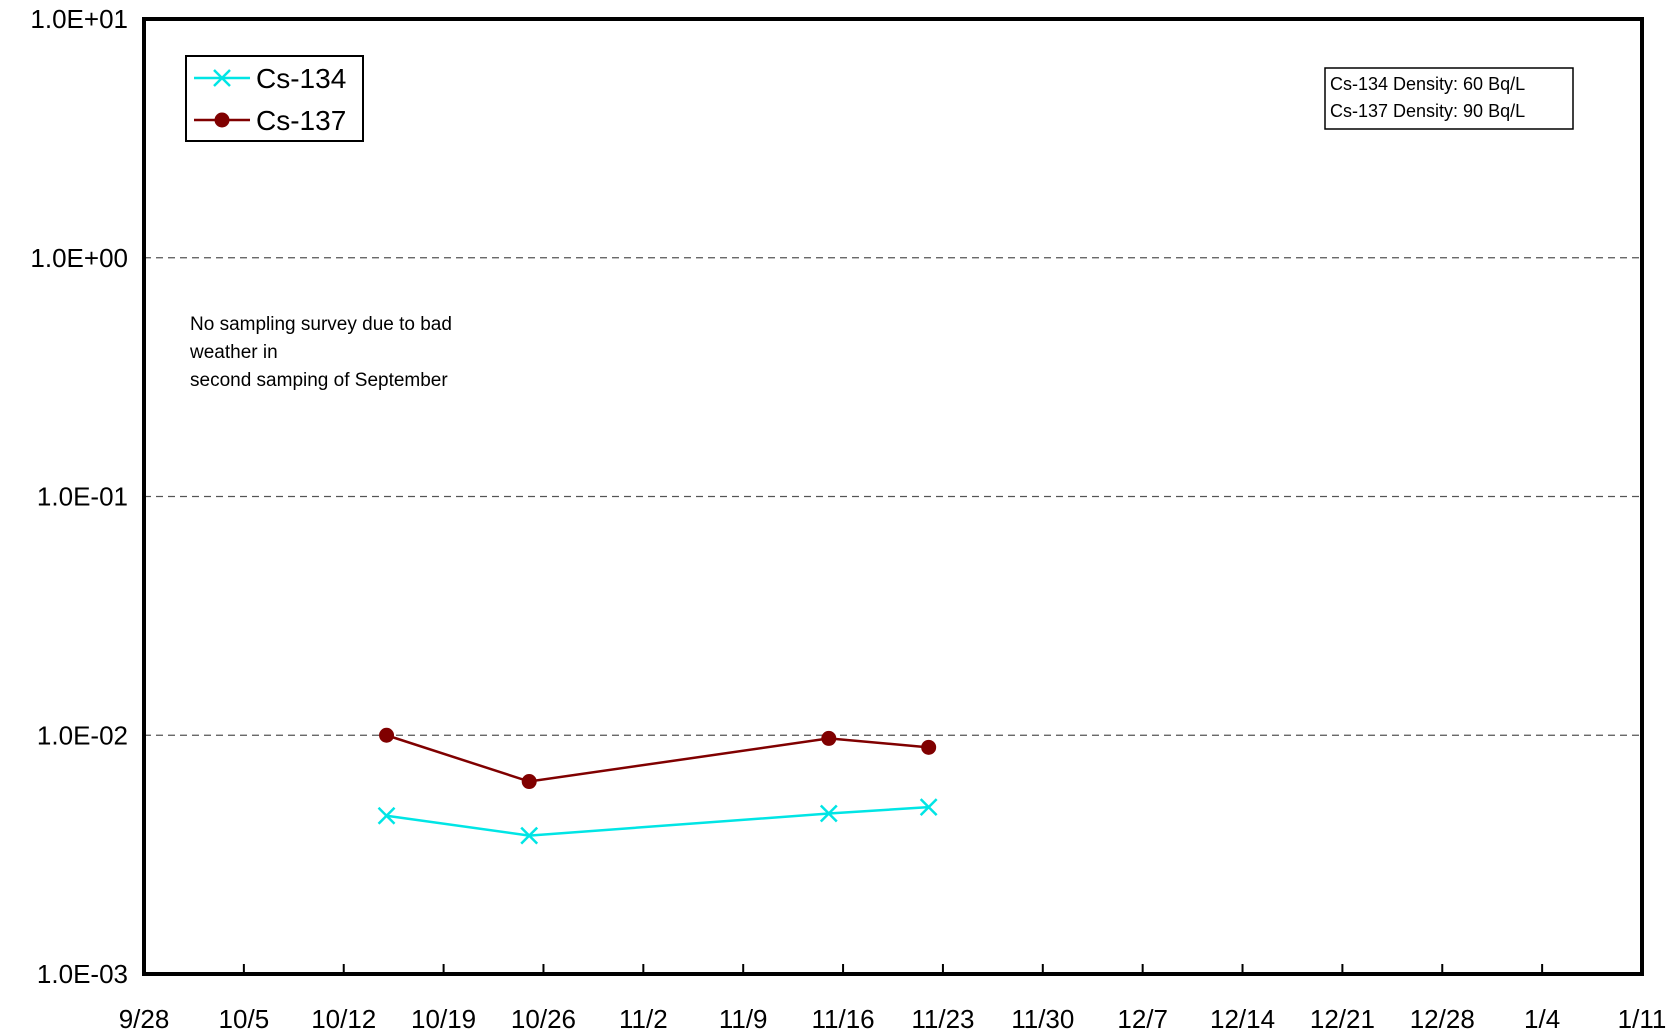 This screenshot has width=1668, height=1030. What do you see at coordinates (443, 1017) in the screenshot?
I see `x-tick-label: 10/19` at bounding box center [443, 1017].